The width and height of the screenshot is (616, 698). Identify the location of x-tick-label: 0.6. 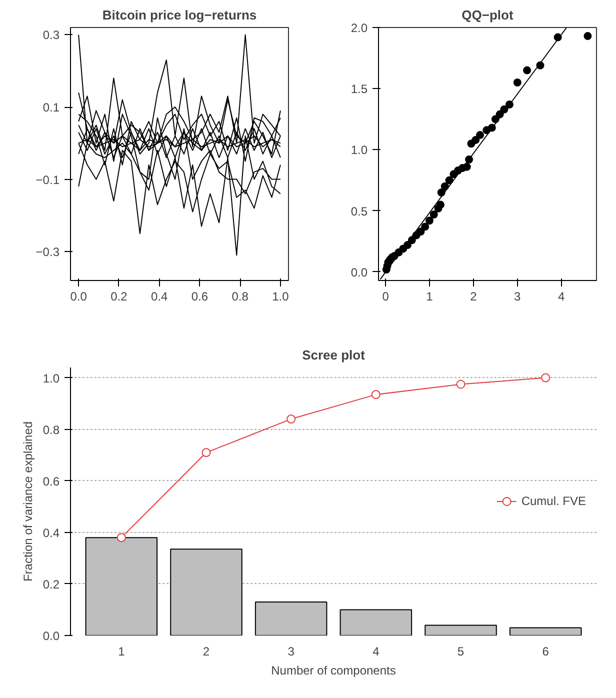
(199, 297).